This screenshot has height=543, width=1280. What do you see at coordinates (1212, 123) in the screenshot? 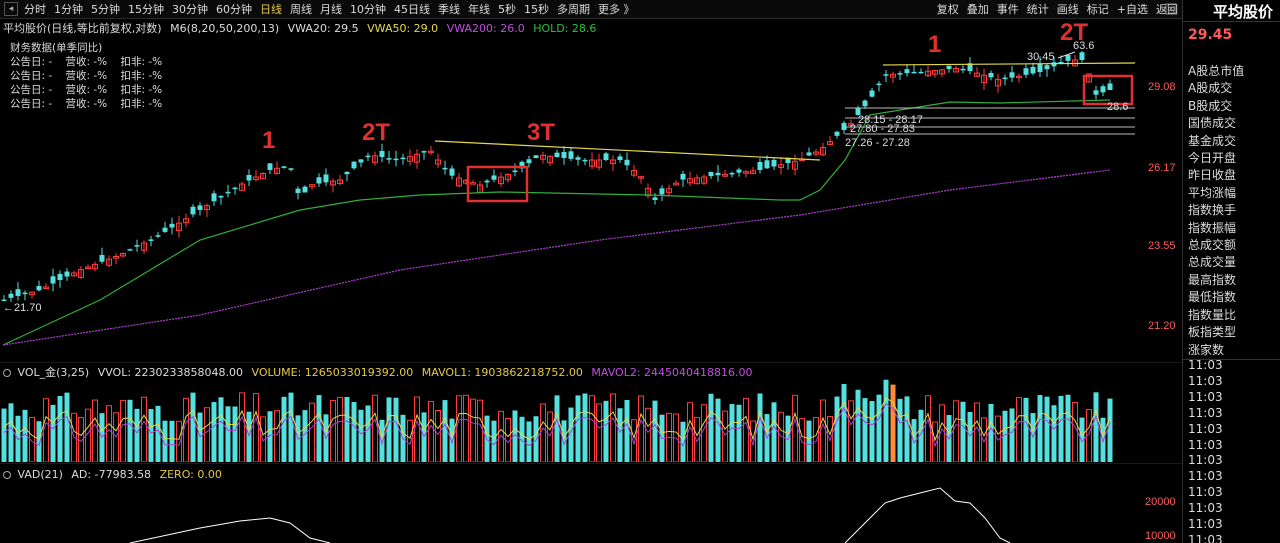
I see `sidebar-menu-item: 国债成交` at bounding box center [1212, 123].